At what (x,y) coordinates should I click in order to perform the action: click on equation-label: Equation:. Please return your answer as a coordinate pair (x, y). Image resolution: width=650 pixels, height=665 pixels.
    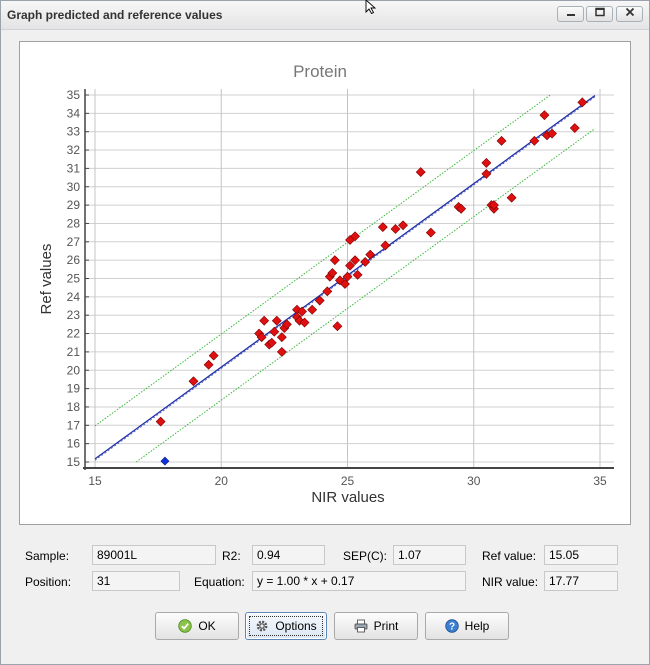
    Looking at the image, I should click on (219, 582).